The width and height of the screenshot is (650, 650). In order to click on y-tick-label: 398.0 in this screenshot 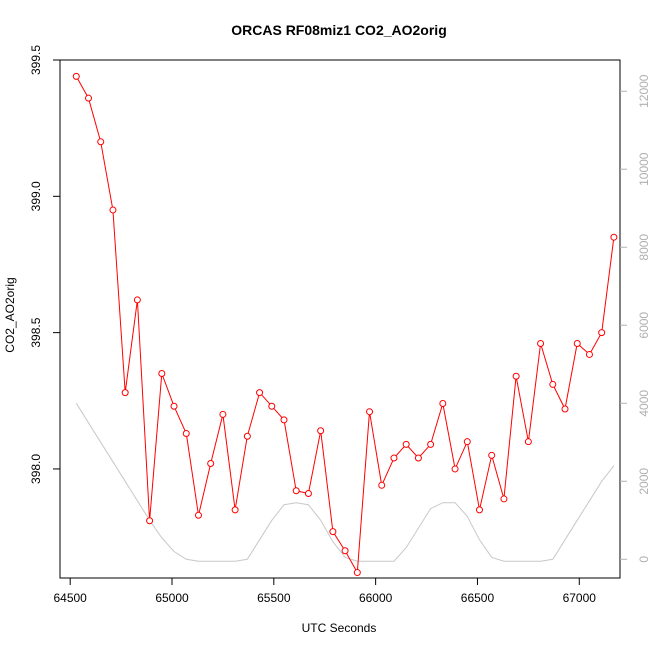, I will do `click(36, 469)`.